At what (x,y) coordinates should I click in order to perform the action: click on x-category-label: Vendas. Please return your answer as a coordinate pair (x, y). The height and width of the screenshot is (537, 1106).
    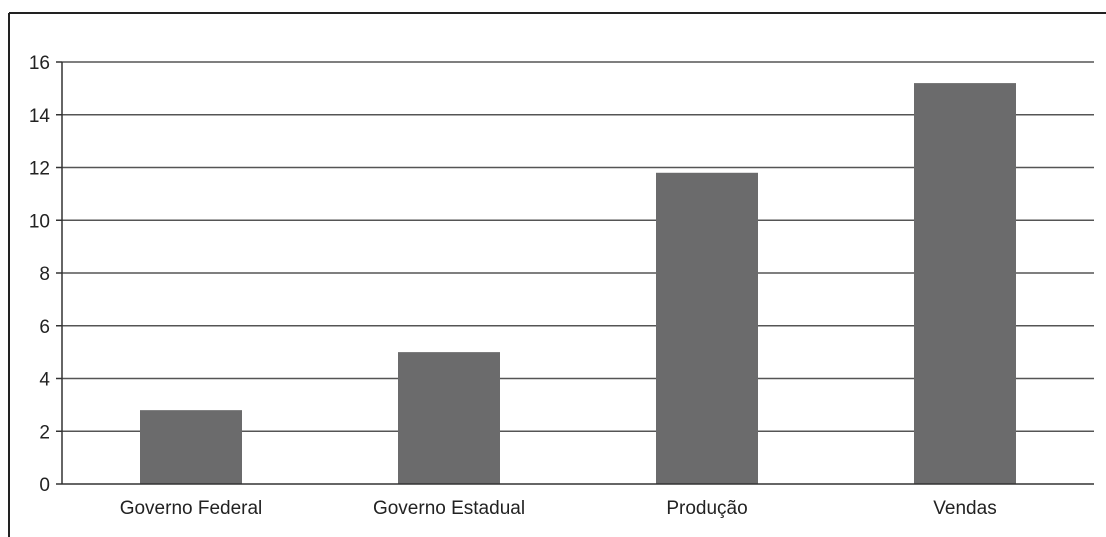
    Looking at the image, I should click on (964, 508).